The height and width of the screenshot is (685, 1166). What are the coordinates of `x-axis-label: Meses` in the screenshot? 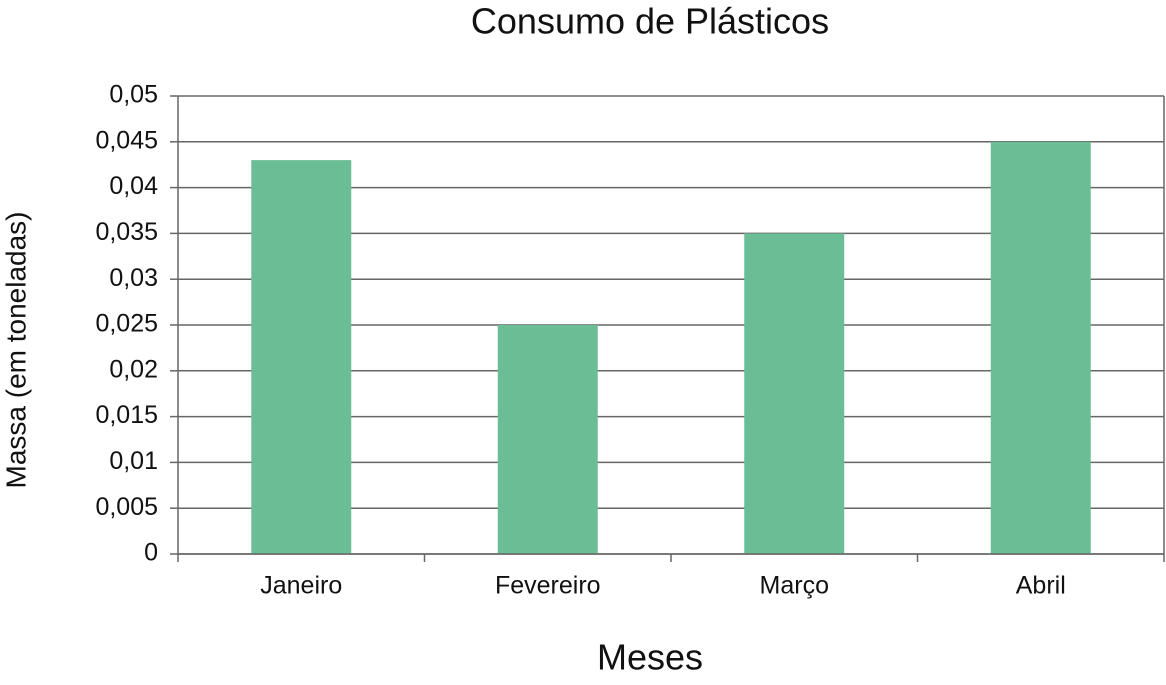 It's located at (650, 657).